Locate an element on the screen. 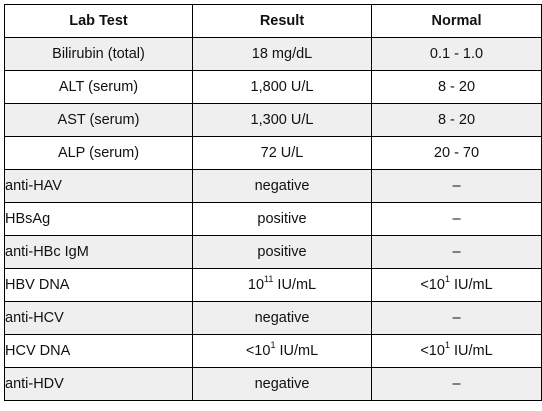 Image resolution: width=542 pixels, height=411 pixels. header-normal: Normal is located at coordinates (456, 21).